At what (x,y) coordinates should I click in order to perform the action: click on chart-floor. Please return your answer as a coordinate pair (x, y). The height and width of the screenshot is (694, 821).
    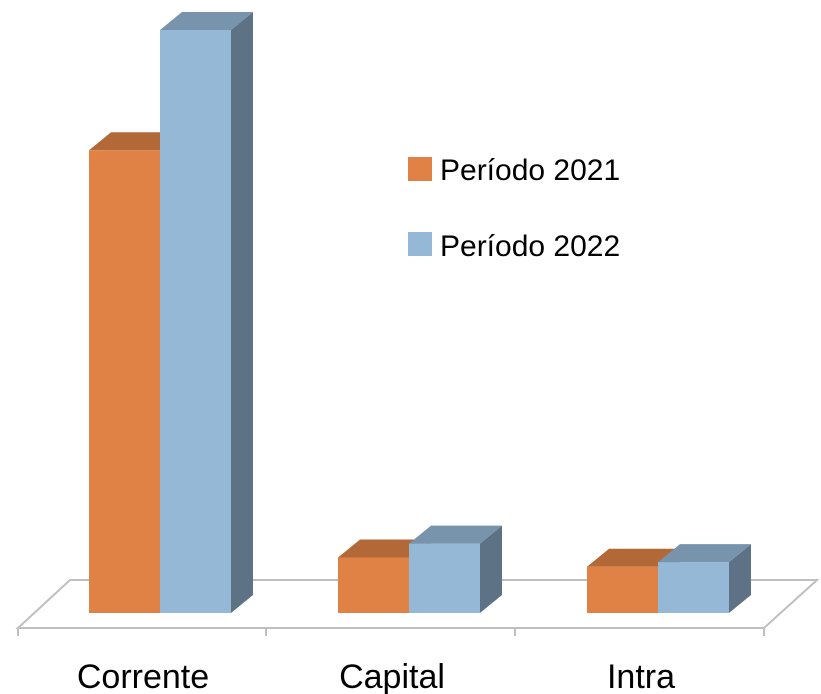
    Looking at the image, I should click on (417, 607).